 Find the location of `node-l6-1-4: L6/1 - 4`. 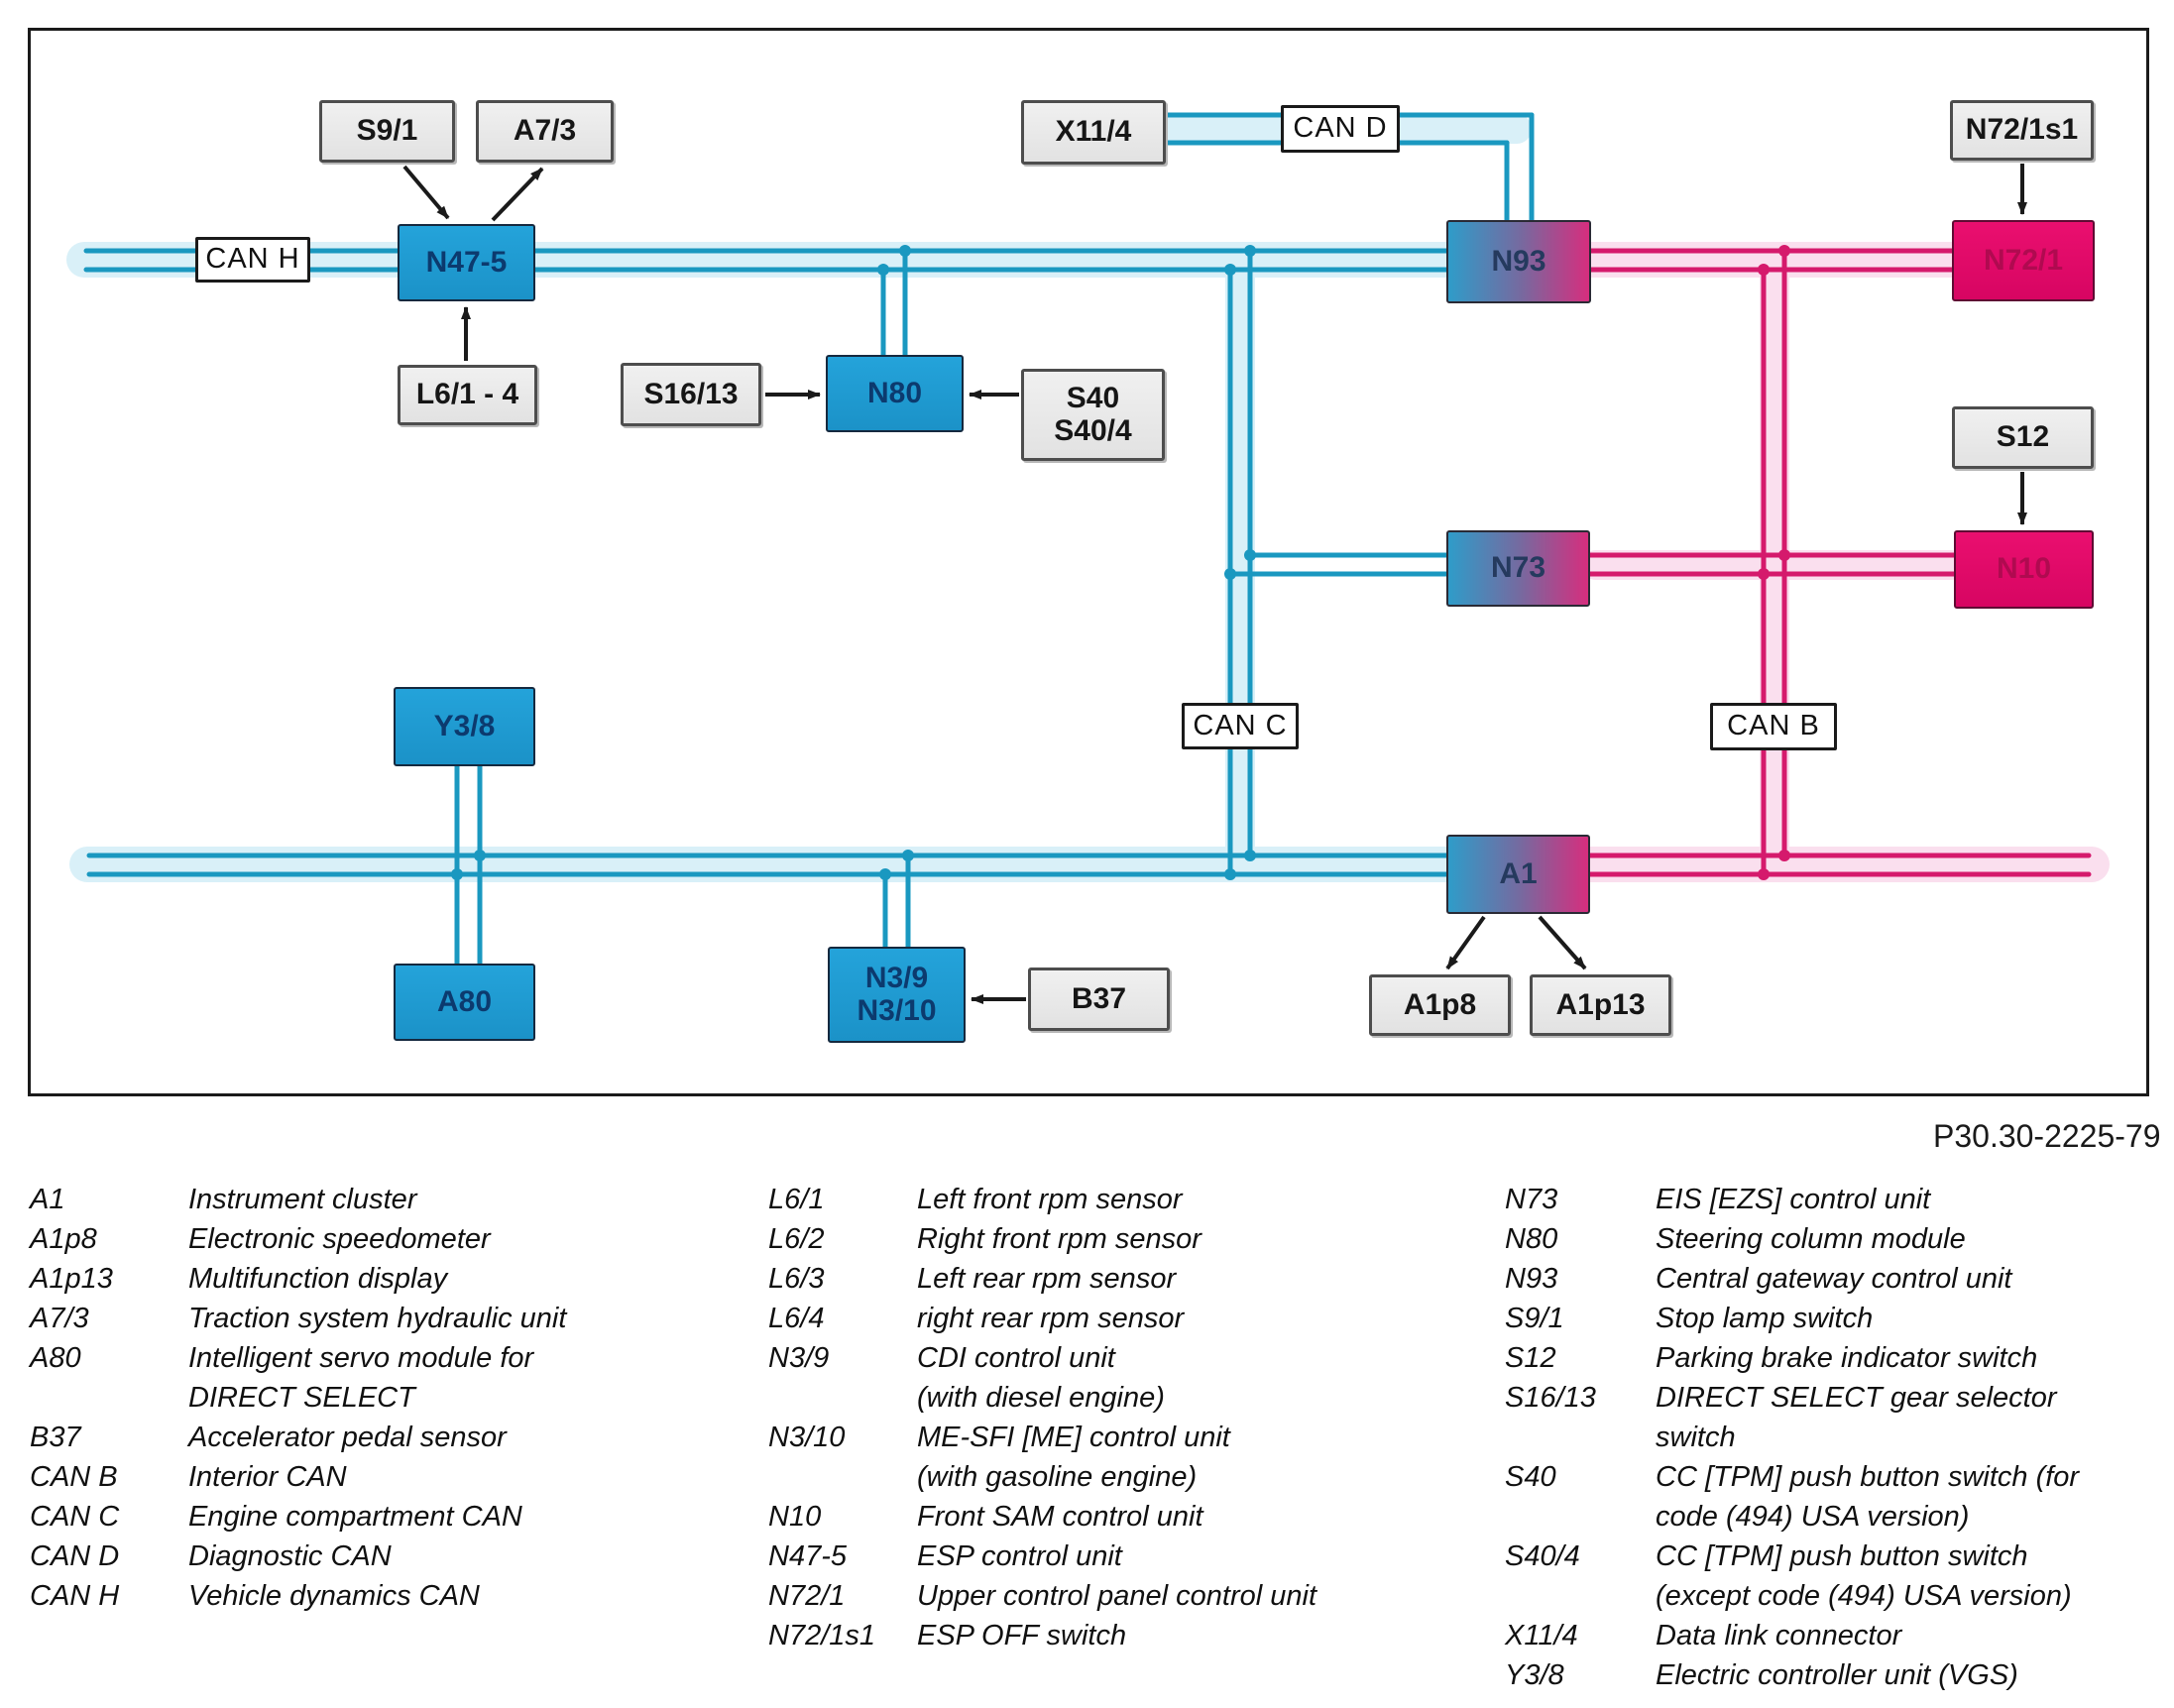

node-l6-1-4: L6/1 - 4 is located at coordinates (467, 395).